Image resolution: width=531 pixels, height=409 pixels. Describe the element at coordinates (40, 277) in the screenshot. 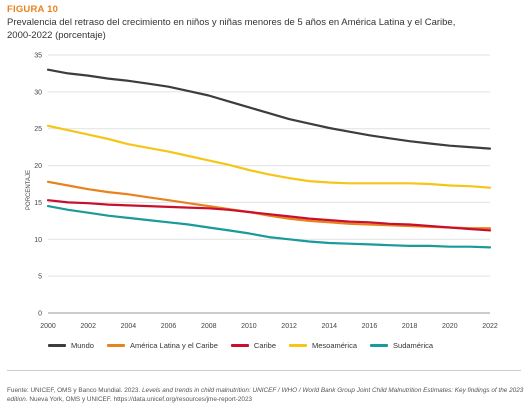

I see `y-tick-label: 5` at that location.